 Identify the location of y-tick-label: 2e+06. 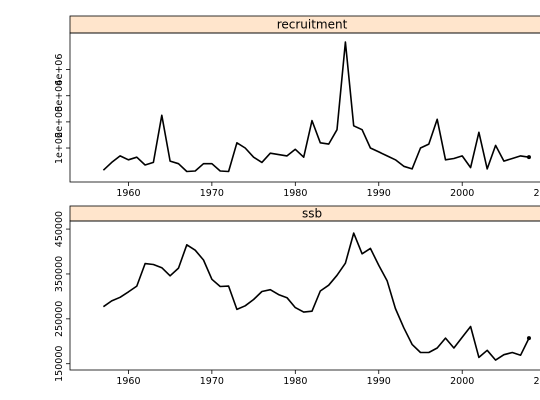
(59, 122).